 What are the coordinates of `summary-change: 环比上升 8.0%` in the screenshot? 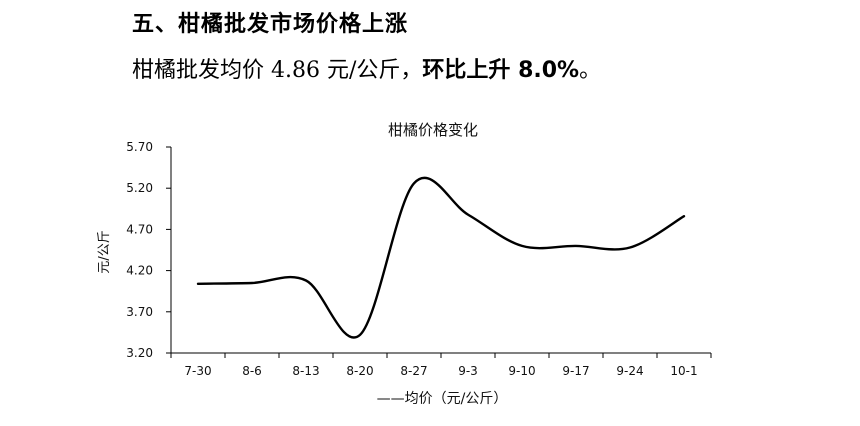 It's located at (501, 70).